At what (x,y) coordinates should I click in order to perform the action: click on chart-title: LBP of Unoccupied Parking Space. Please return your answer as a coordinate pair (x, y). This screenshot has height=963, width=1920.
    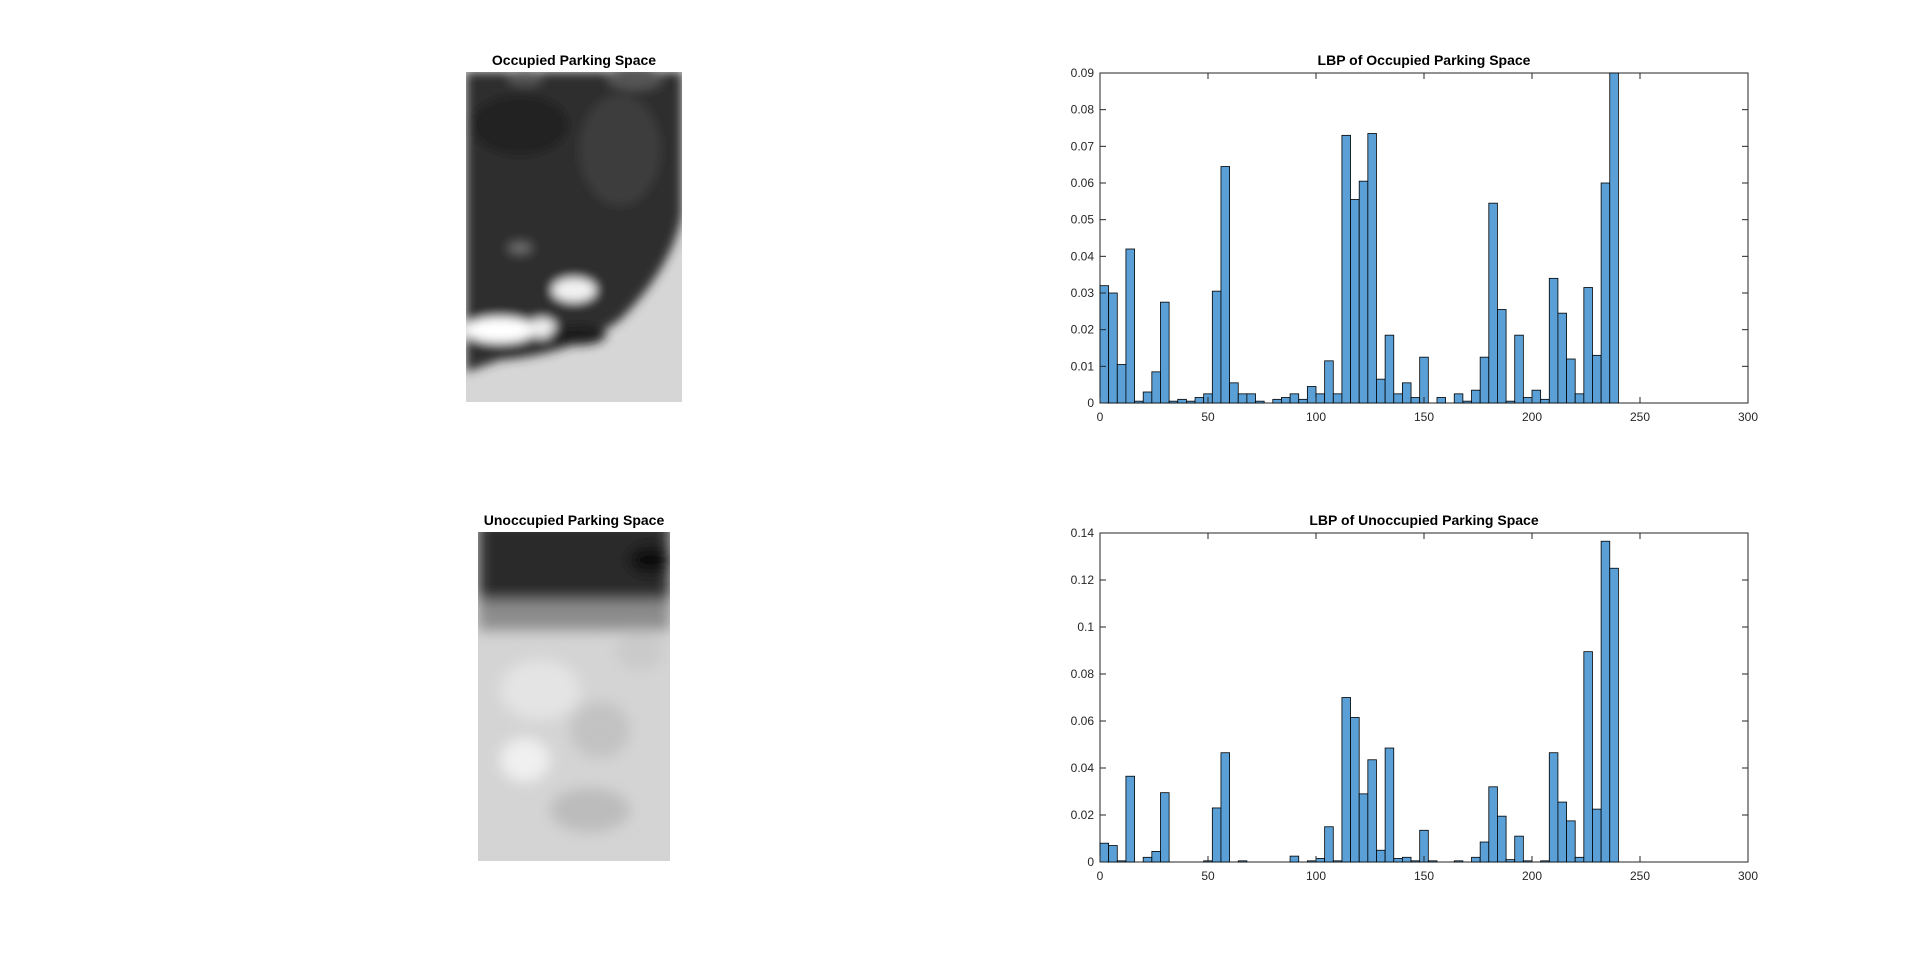
    Looking at the image, I should click on (1423, 520).